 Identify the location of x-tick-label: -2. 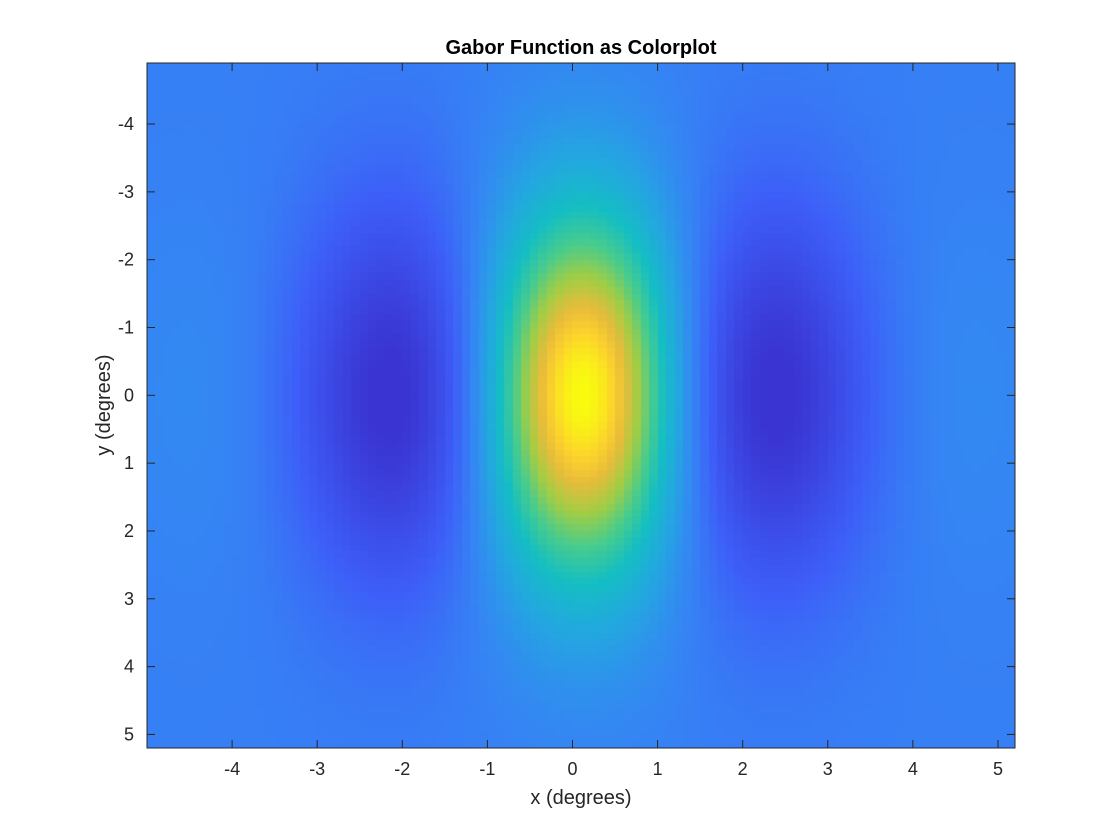
(402, 769).